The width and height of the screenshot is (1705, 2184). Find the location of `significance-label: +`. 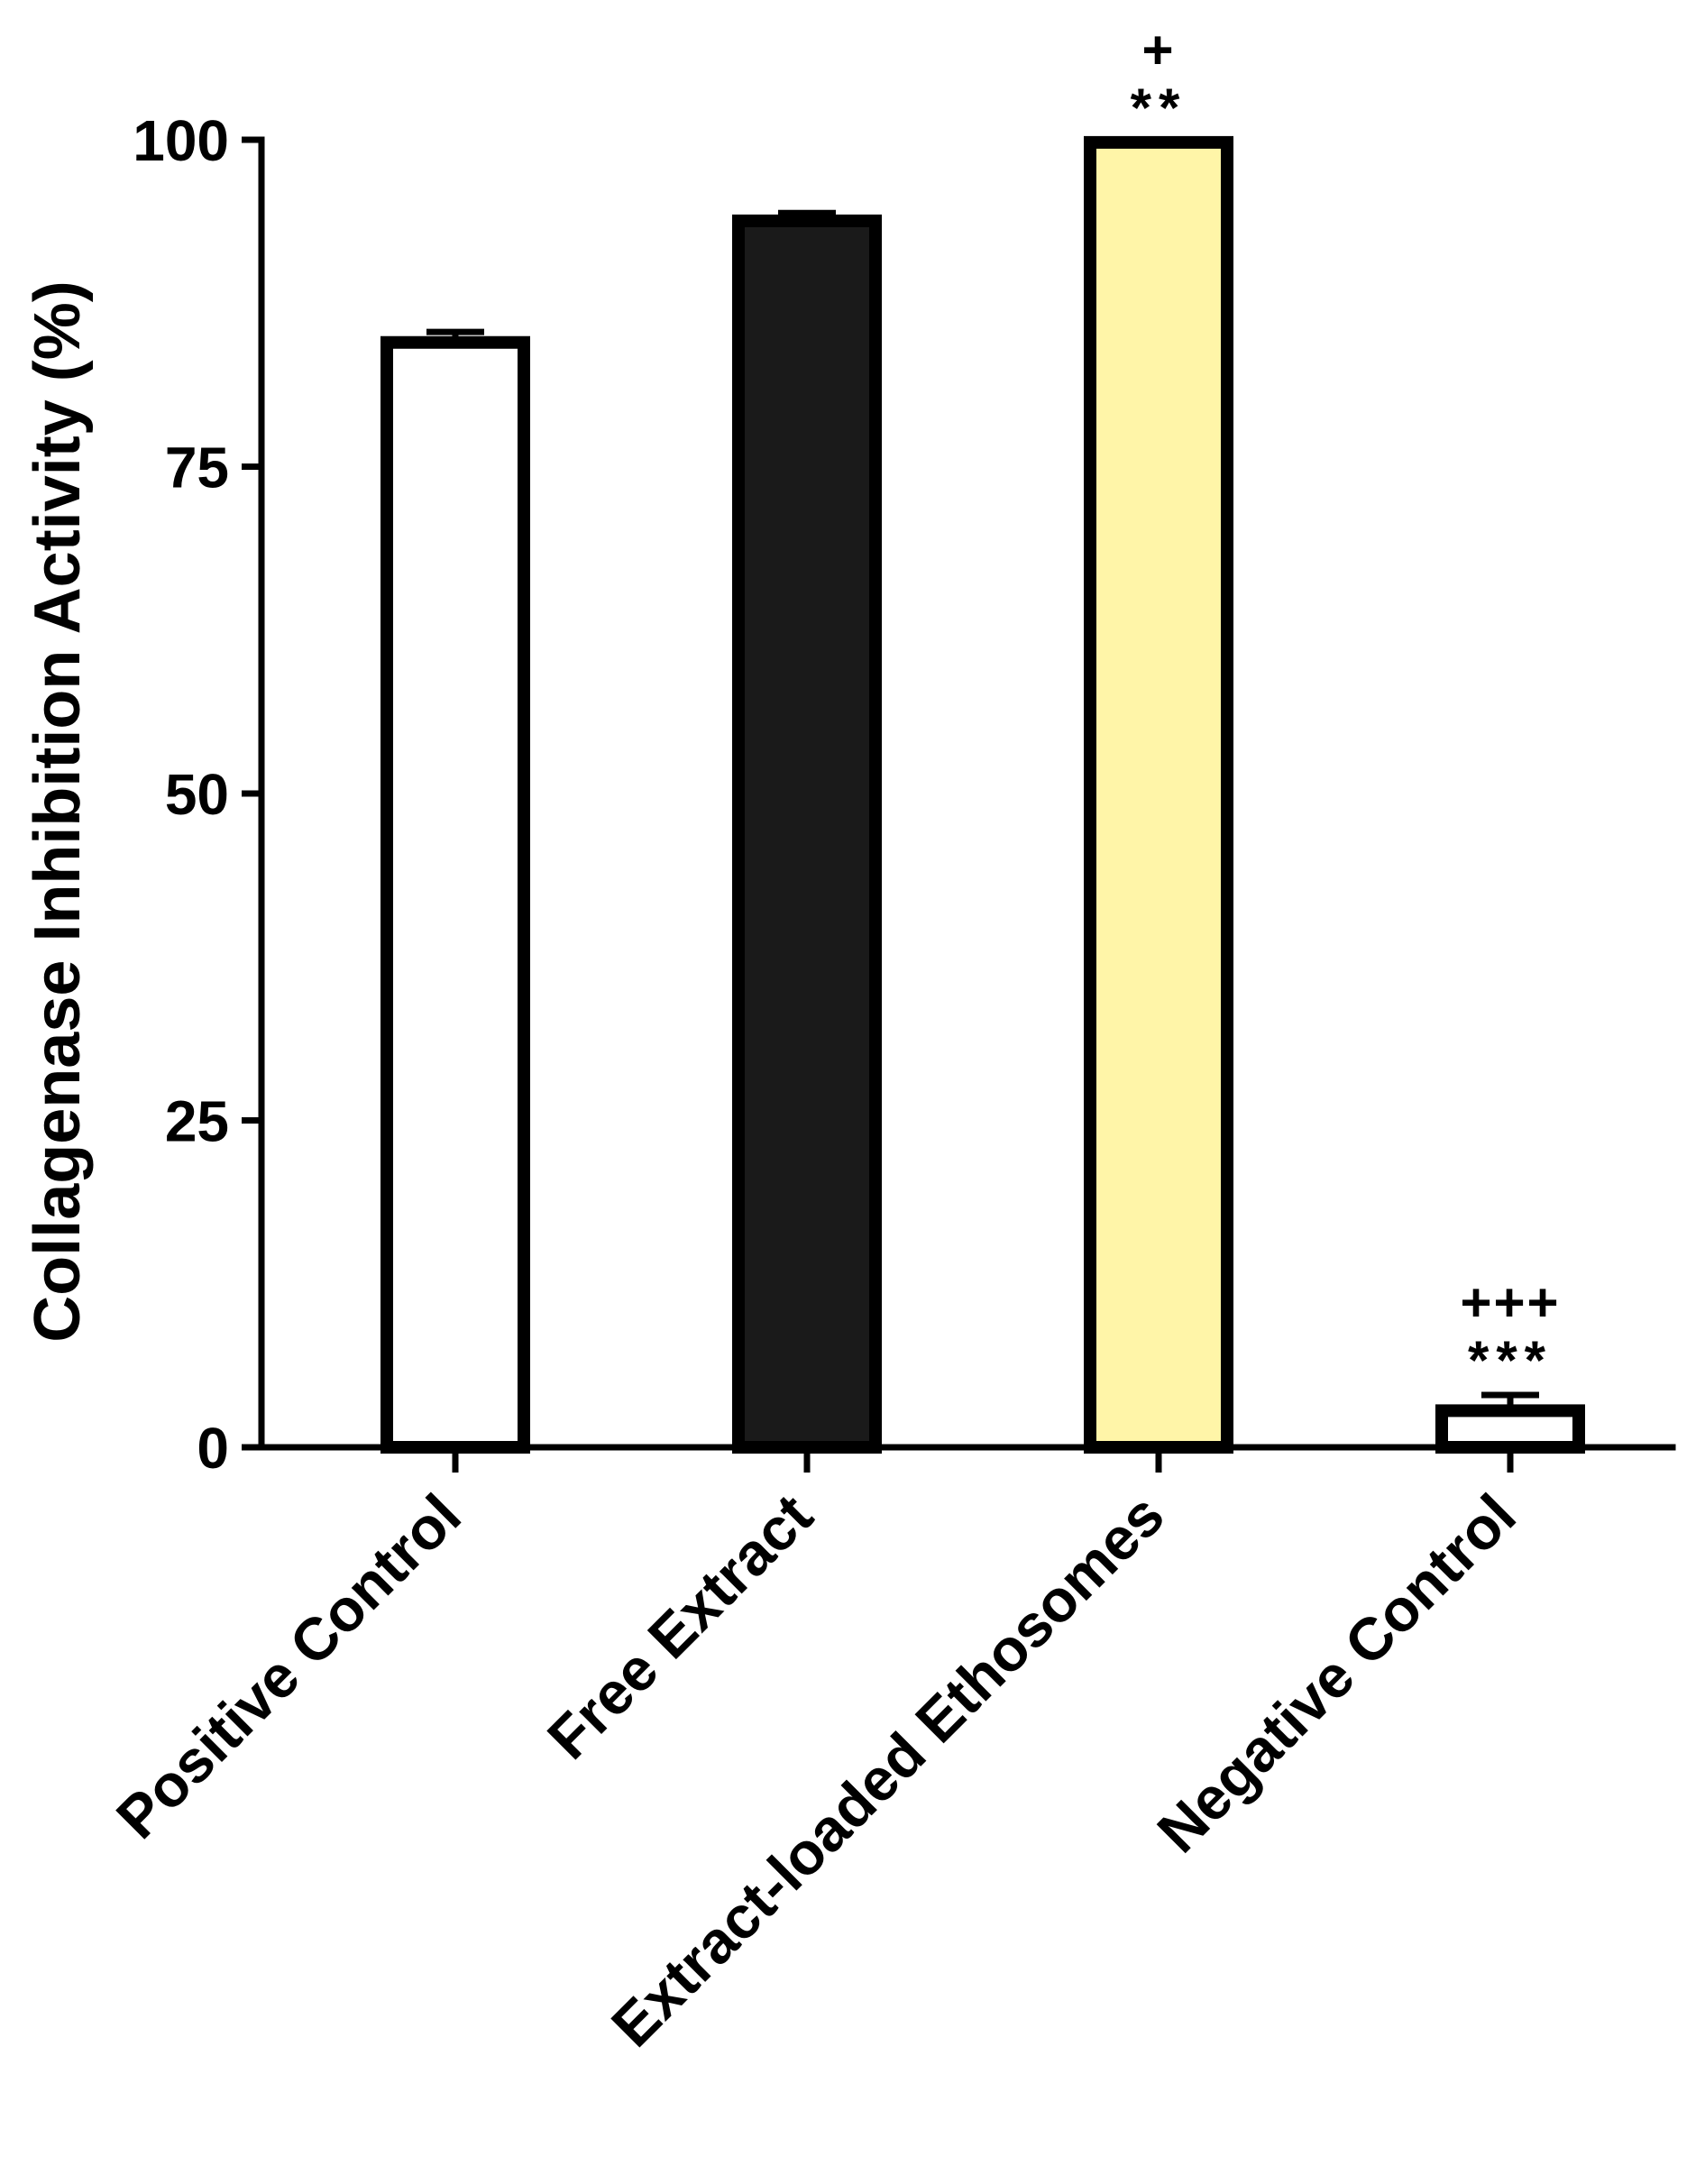

significance-label: + is located at coordinates (1158, 50).